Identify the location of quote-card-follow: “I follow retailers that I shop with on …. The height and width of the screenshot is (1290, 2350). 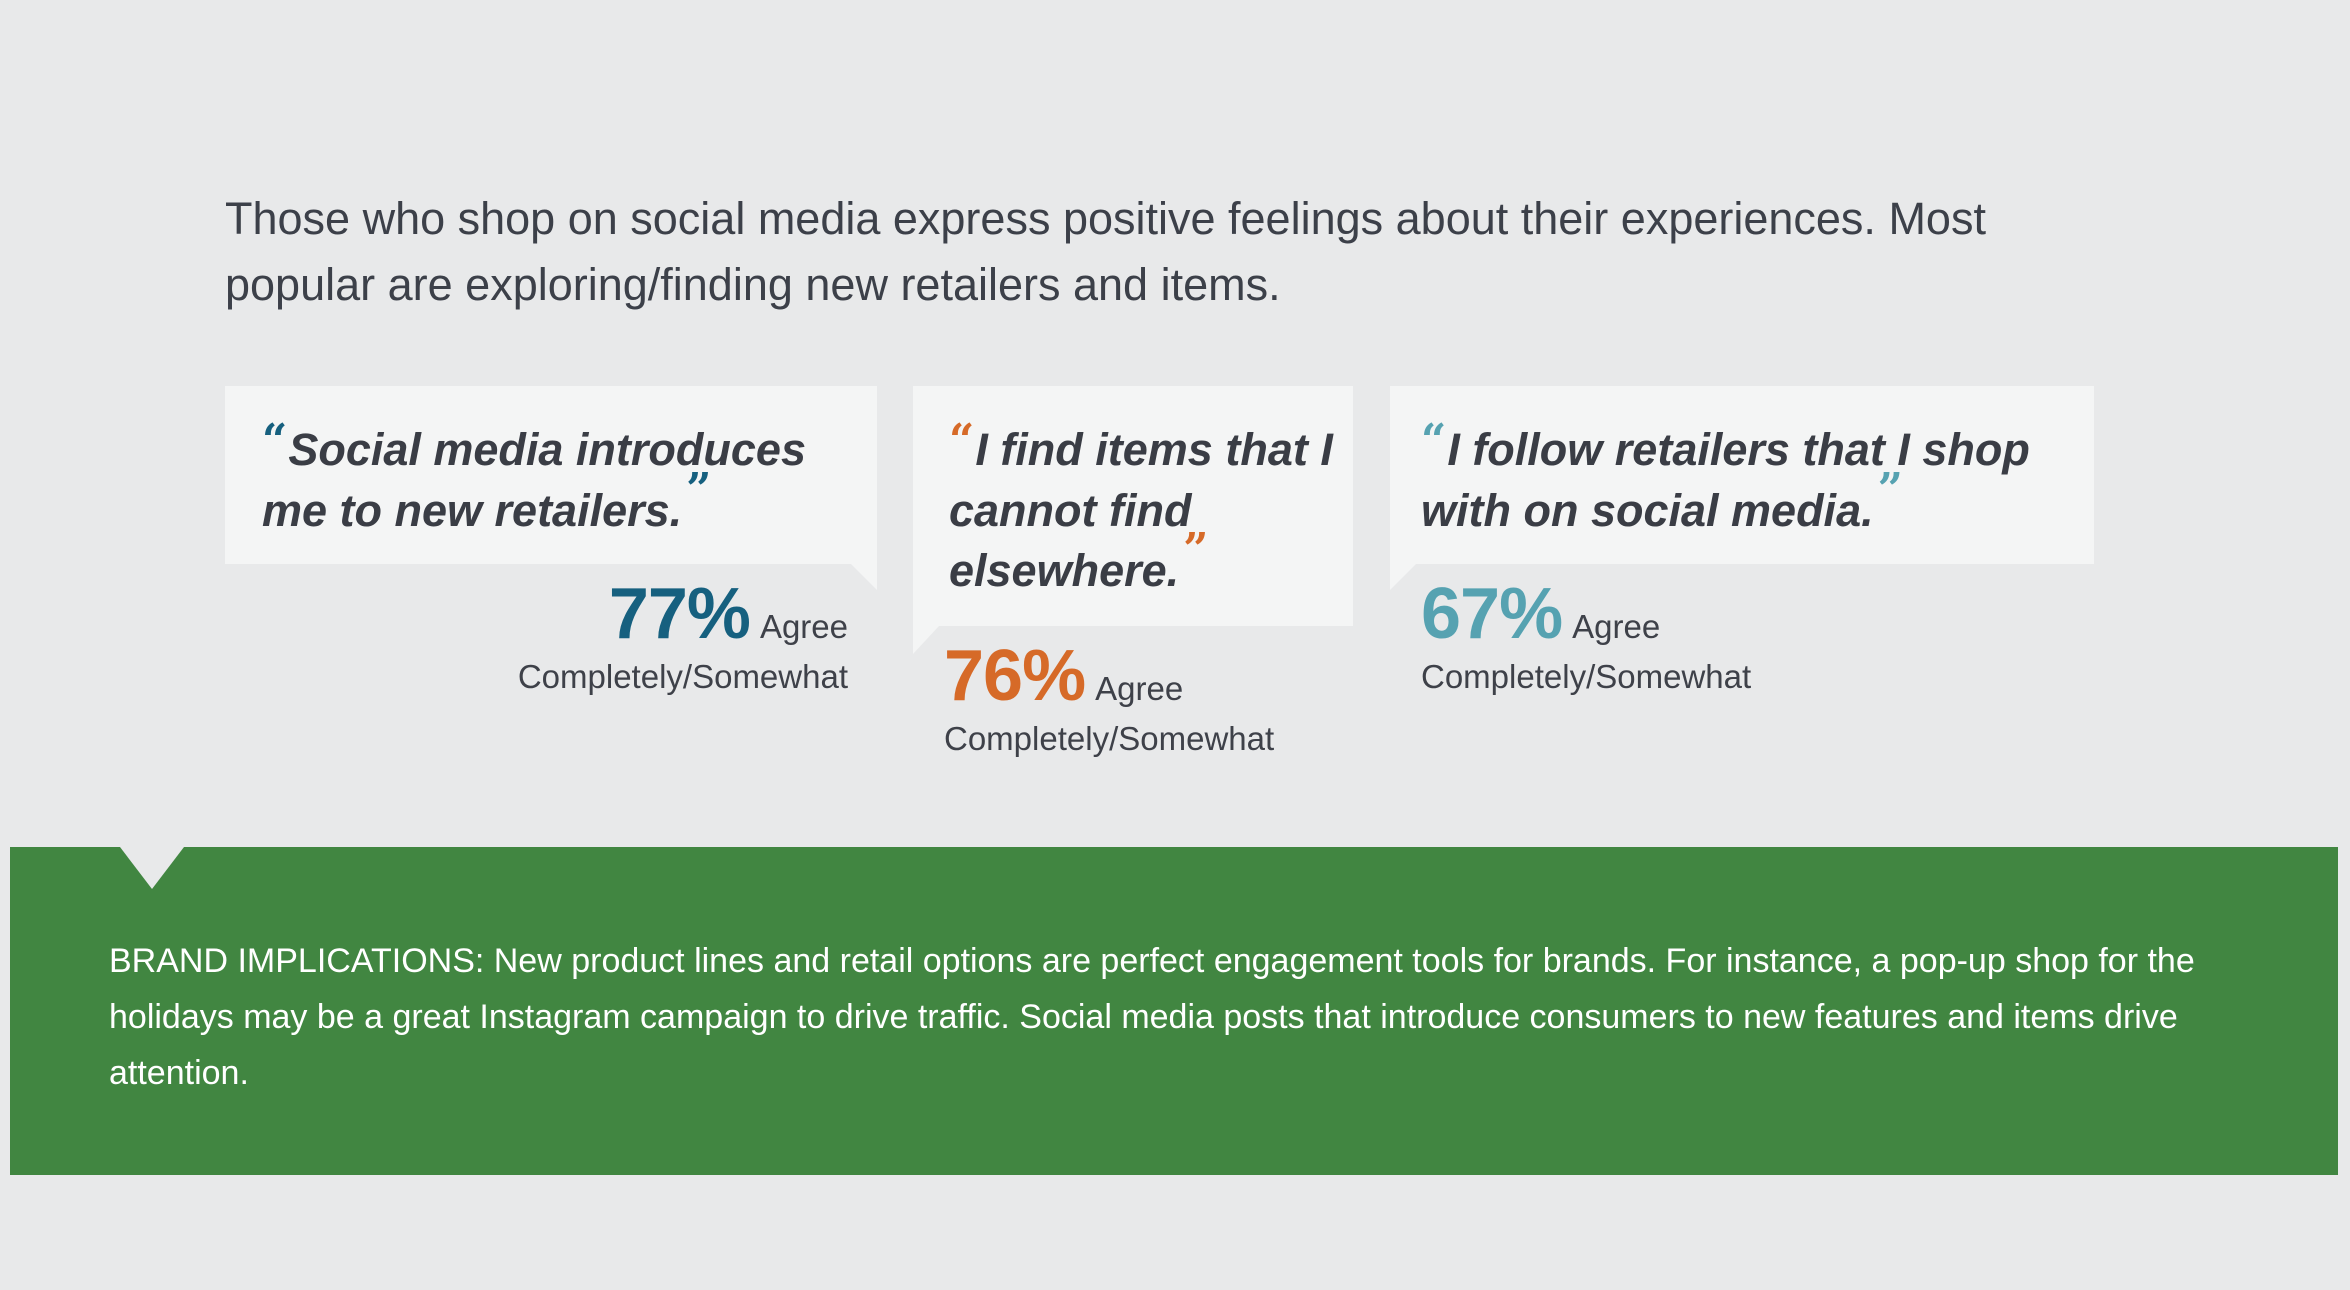
(1742, 475).